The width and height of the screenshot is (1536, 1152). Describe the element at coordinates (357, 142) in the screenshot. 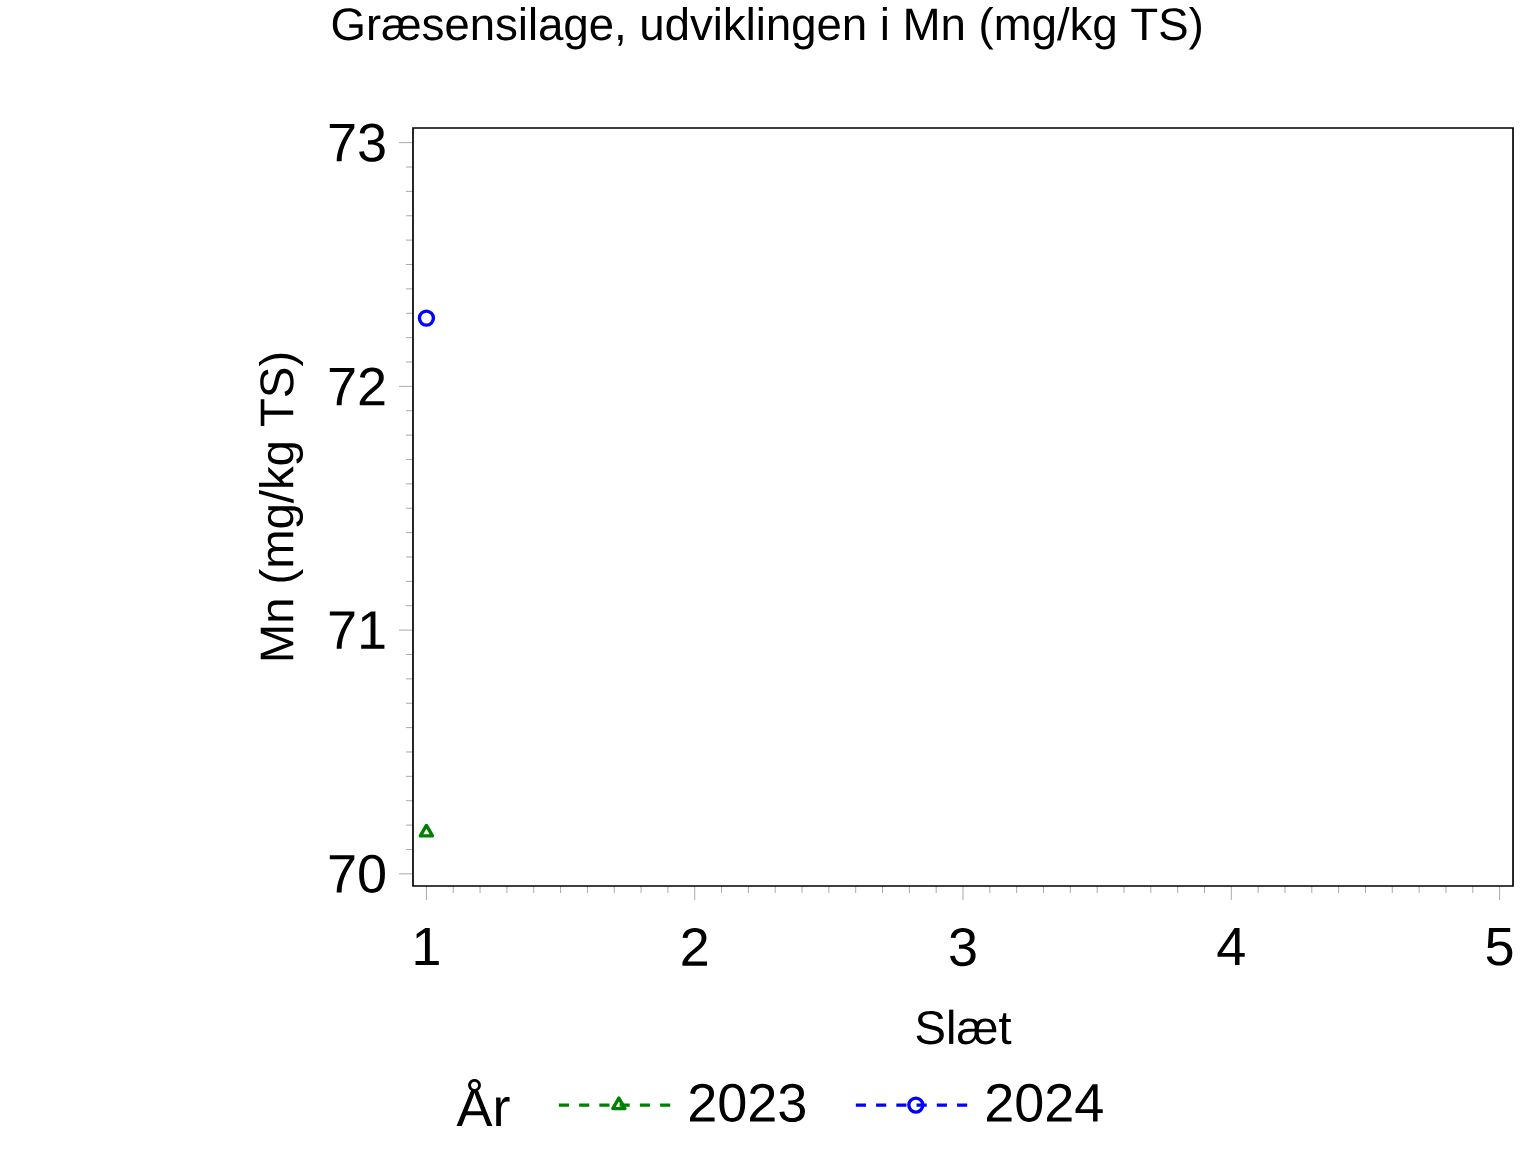

I see `y-tick-label: 73` at that location.